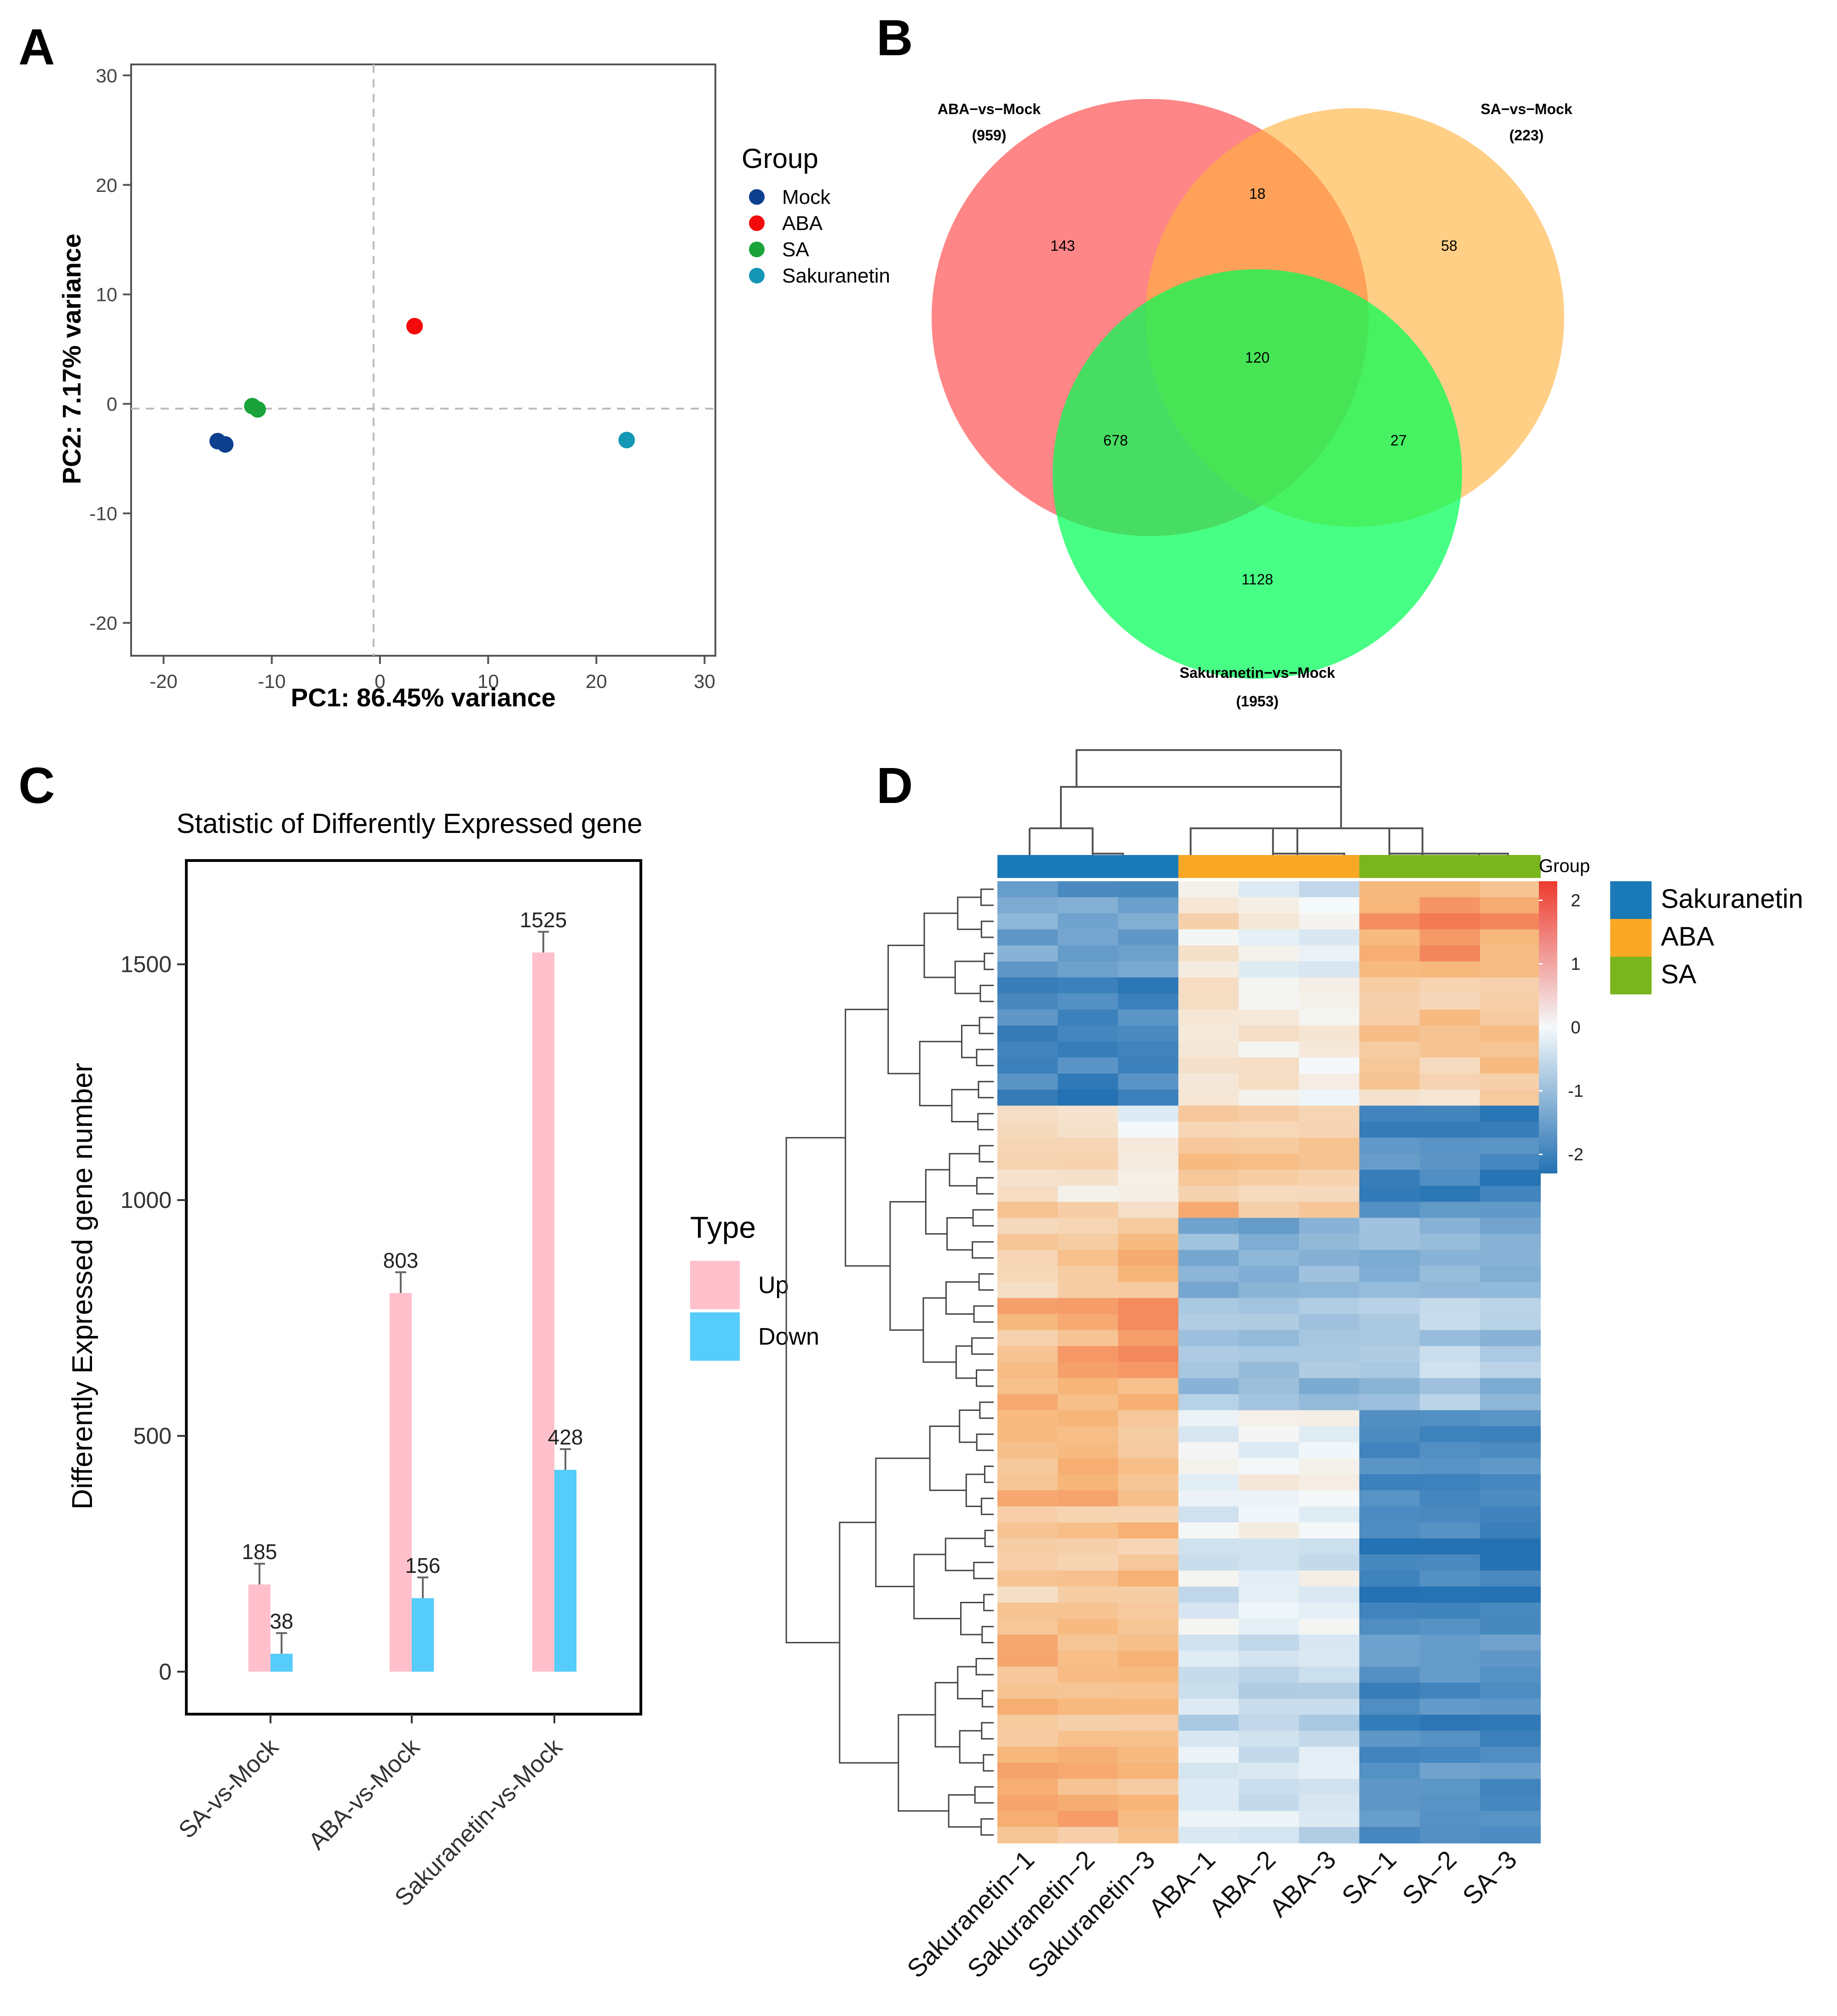  Describe the element at coordinates (894, 785) in the screenshot. I see `panel-d-label: D` at that location.